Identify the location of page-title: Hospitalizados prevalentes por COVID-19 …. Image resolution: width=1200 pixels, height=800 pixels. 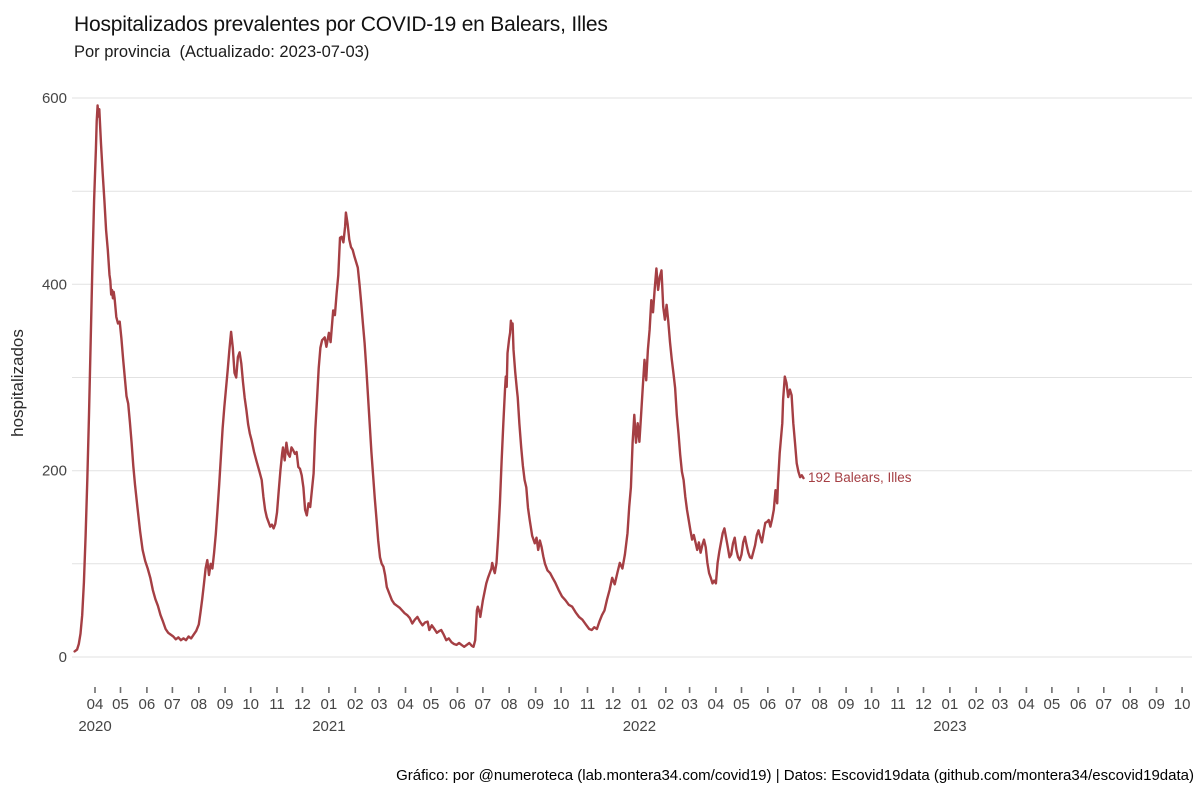
(341, 24).